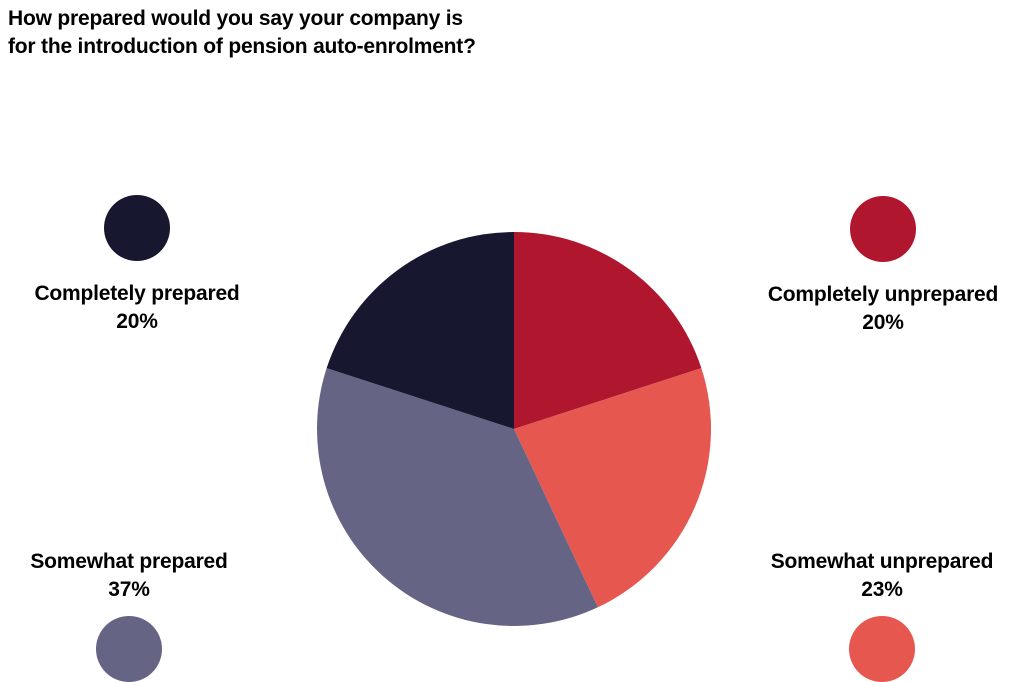 The height and width of the screenshot is (682, 1024). I want to click on legend-completely-prepared: Completely prepared 20%, so click(137, 265).